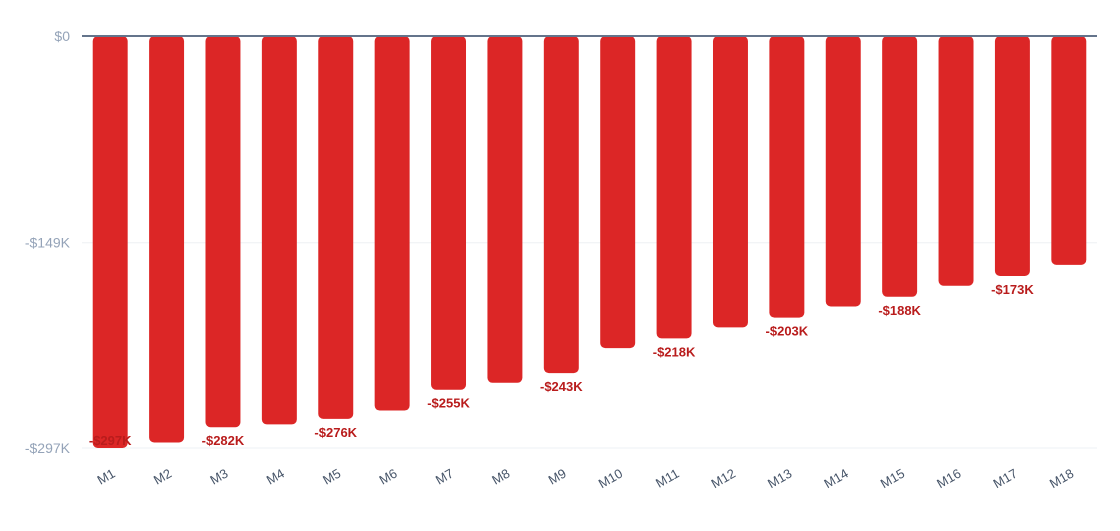  Describe the element at coordinates (956, 161) in the screenshot. I see `bar-m16` at that location.